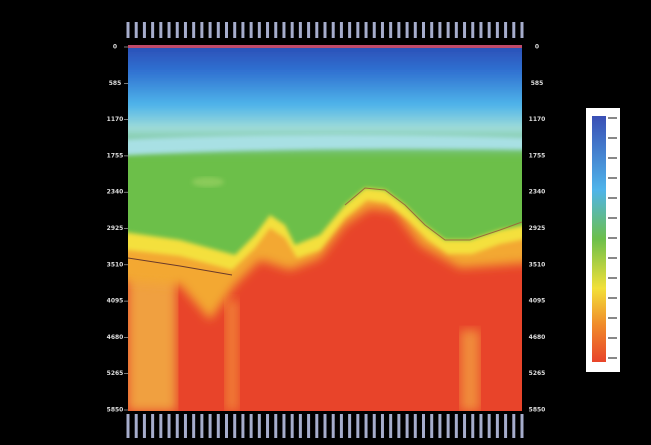  I want to click on y-tick-label-right: 1170, so click(537, 119).